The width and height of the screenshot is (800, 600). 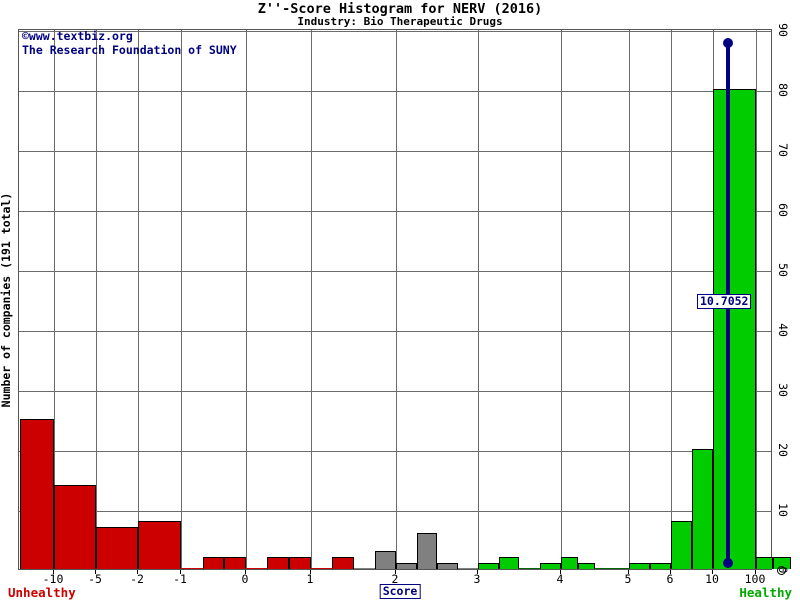 What do you see at coordinates (781, 570) in the screenshot?
I see `axis-end-circle-icon` at bounding box center [781, 570].